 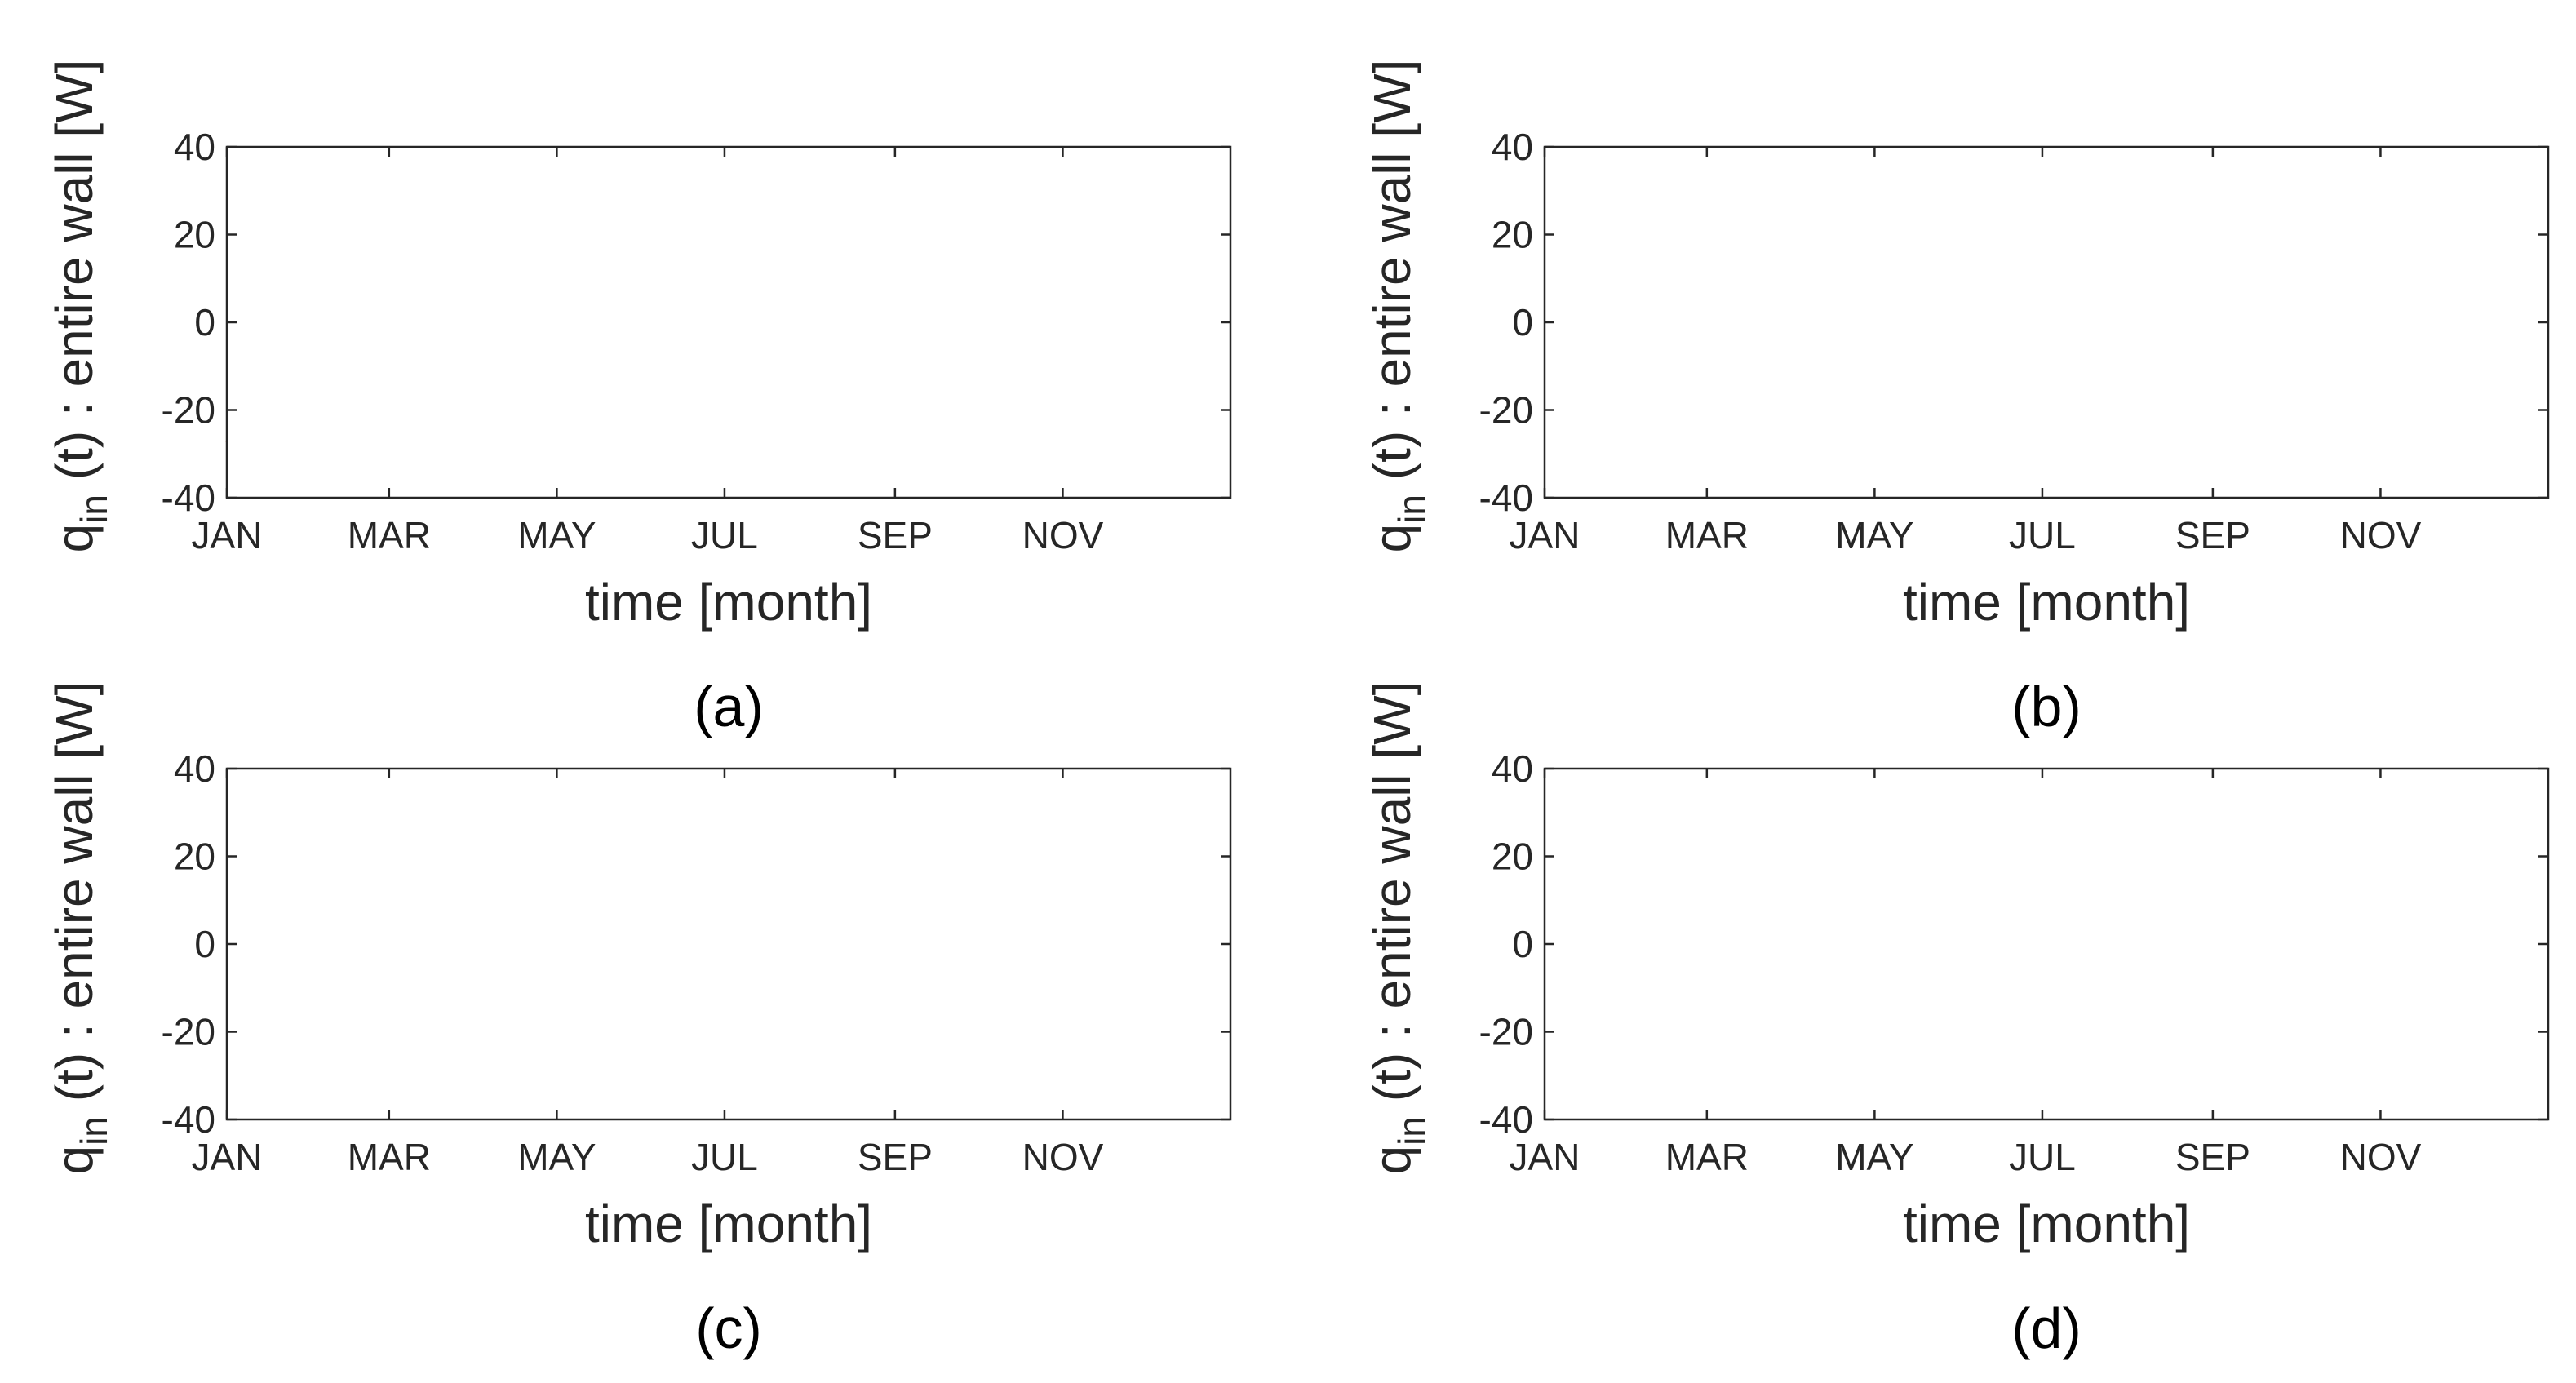 I want to click on panel-caption: (a), so click(x=729, y=706).